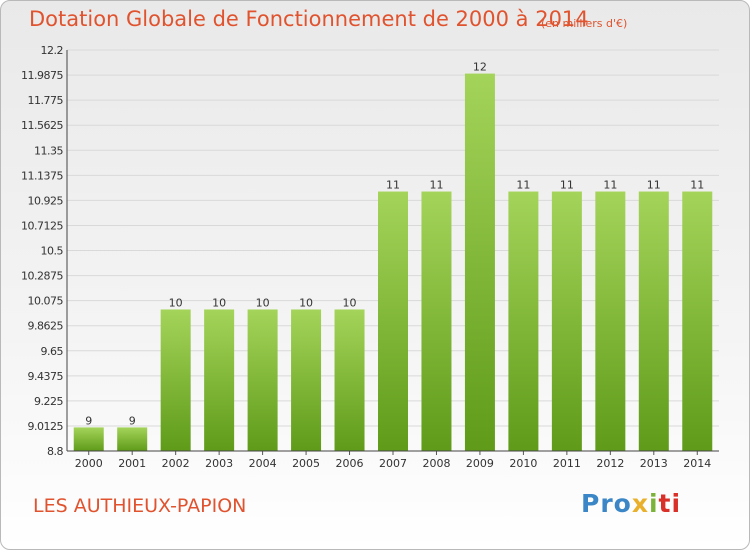 This screenshot has height=550, width=750. What do you see at coordinates (350, 463) in the screenshot?
I see `x-tick-label: 2006` at bounding box center [350, 463].